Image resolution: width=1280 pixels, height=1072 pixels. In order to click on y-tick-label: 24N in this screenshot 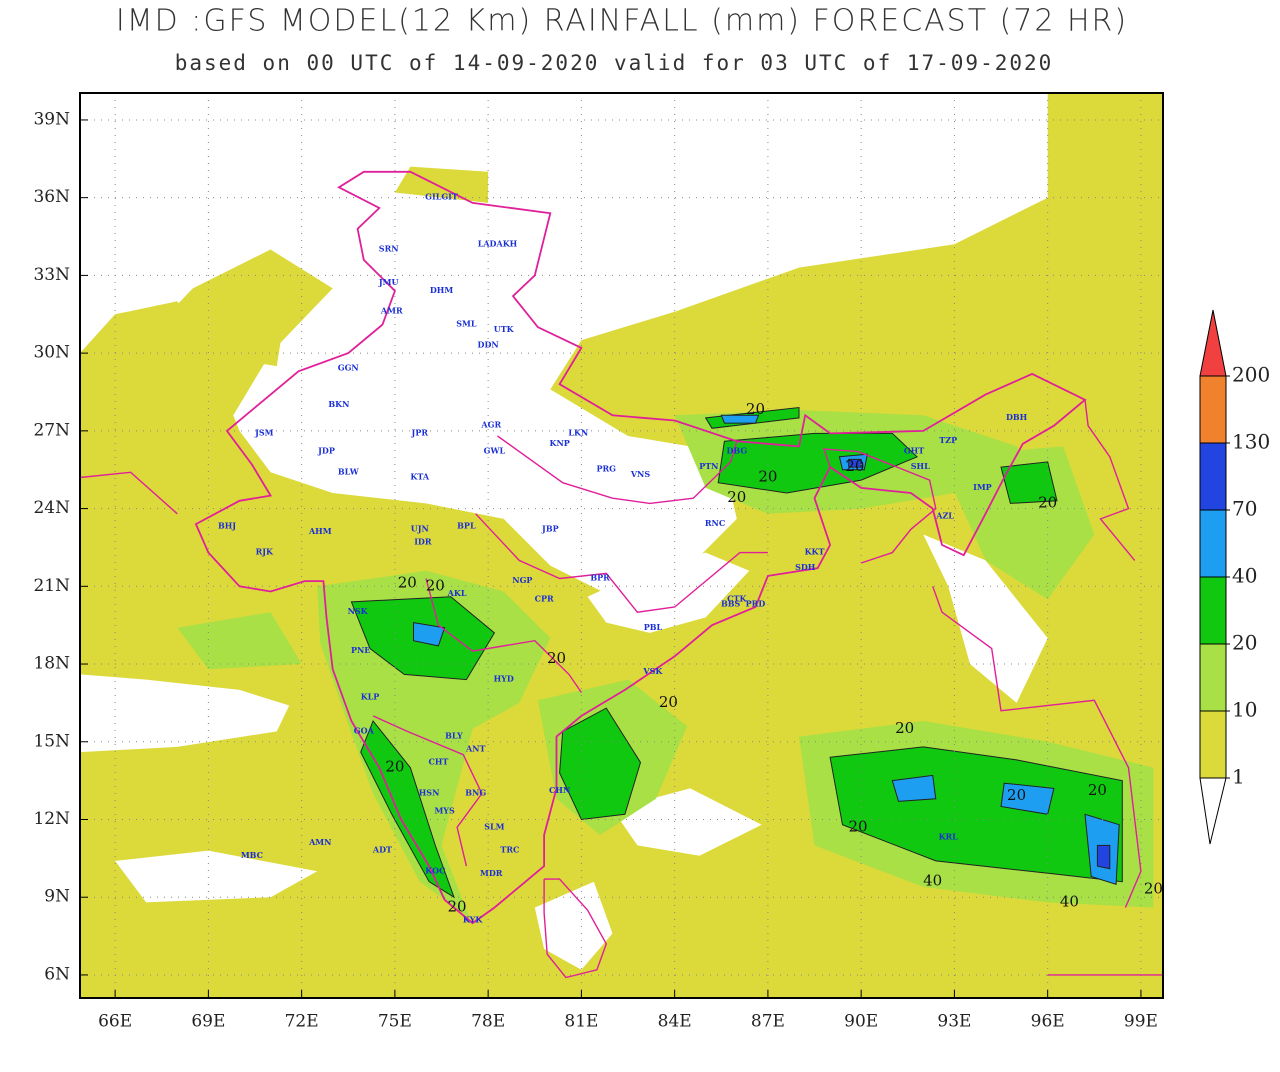, I will do `click(51, 508)`.